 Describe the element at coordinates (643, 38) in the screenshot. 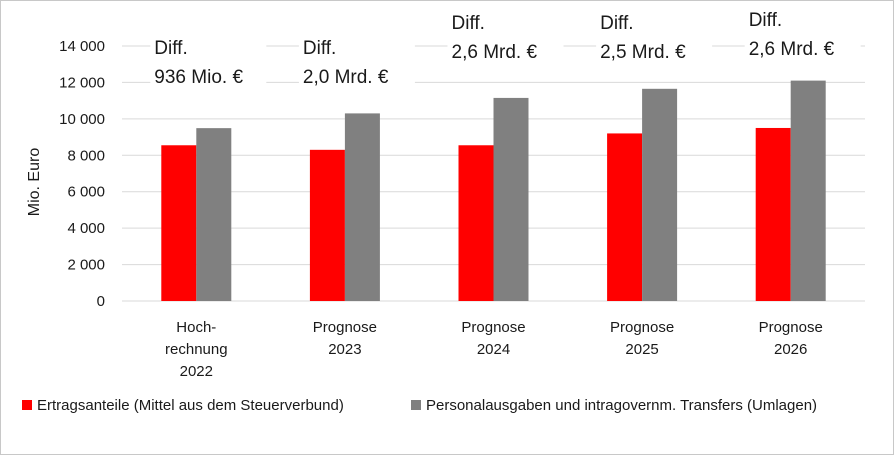

I see `difference-annotation: Diff. 2,5 Mrd. €` at that location.